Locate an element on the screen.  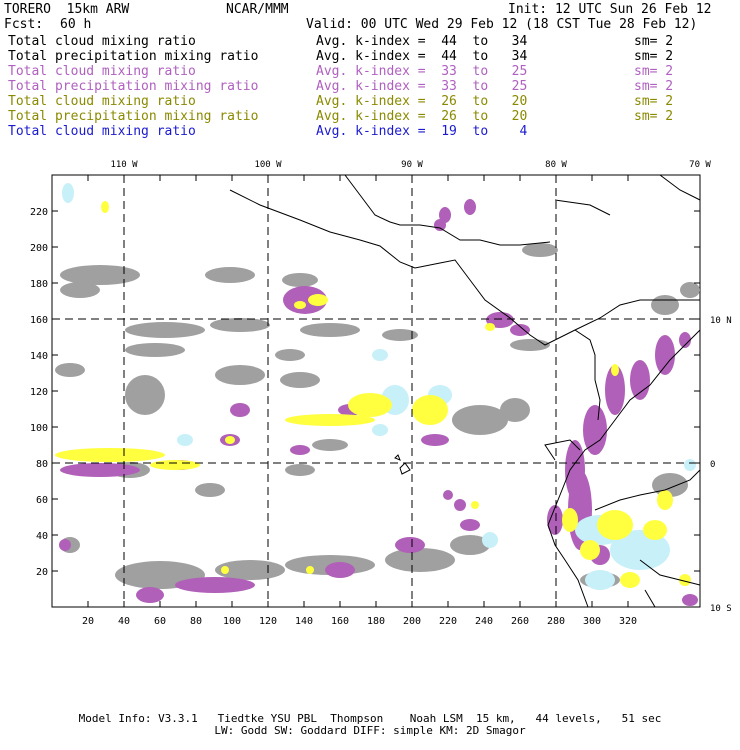
init-time: Init: 12 UTC Sun 26 Feb 12 is located at coordinates (610, 9).